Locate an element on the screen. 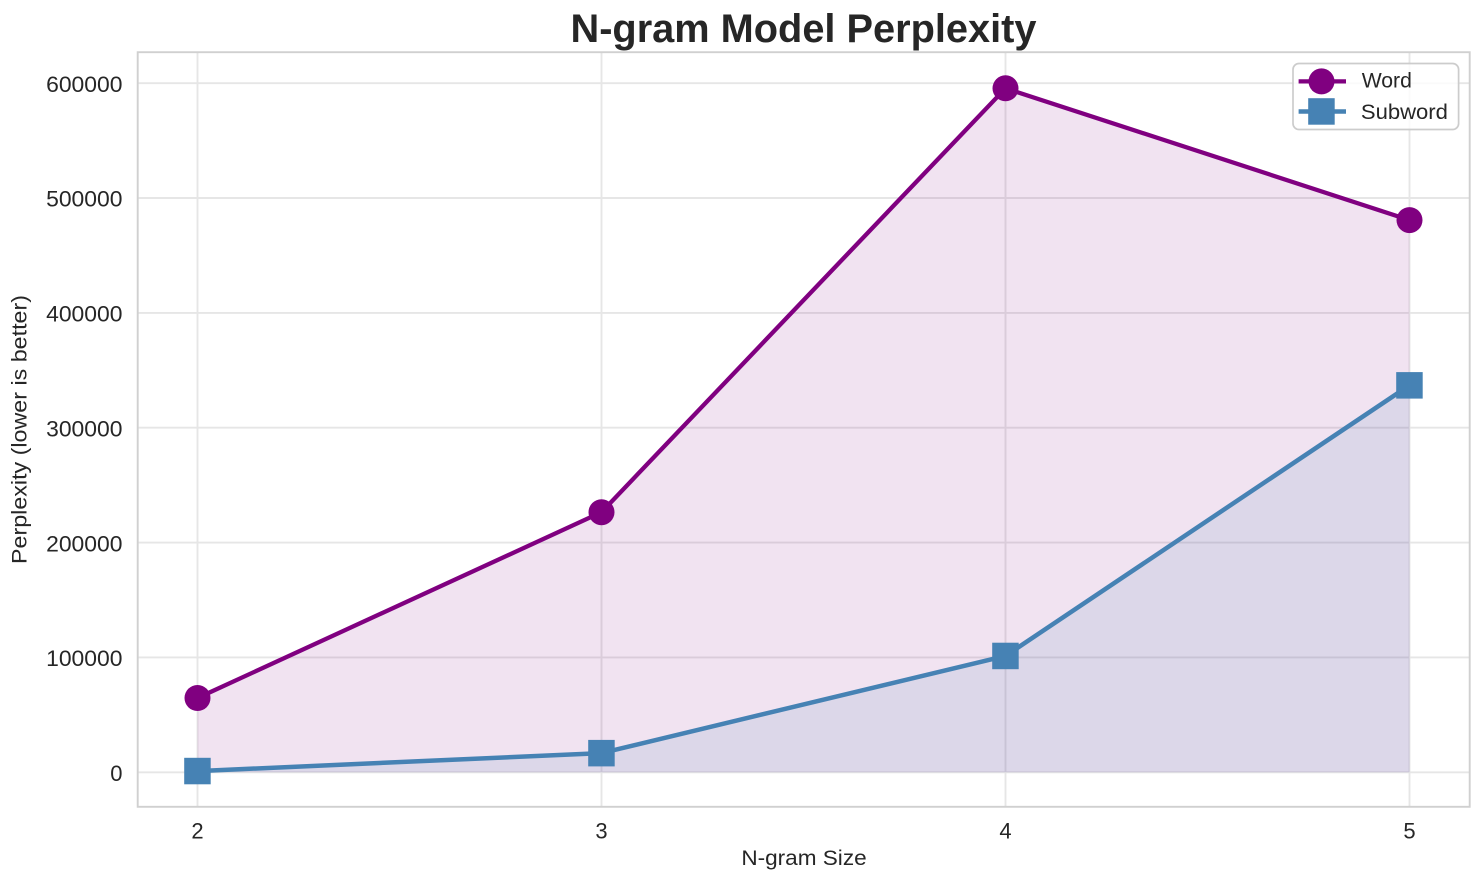 This screenshot has height=885, width=1484. svg-text: 600000 is located at coordinates (84, 84).